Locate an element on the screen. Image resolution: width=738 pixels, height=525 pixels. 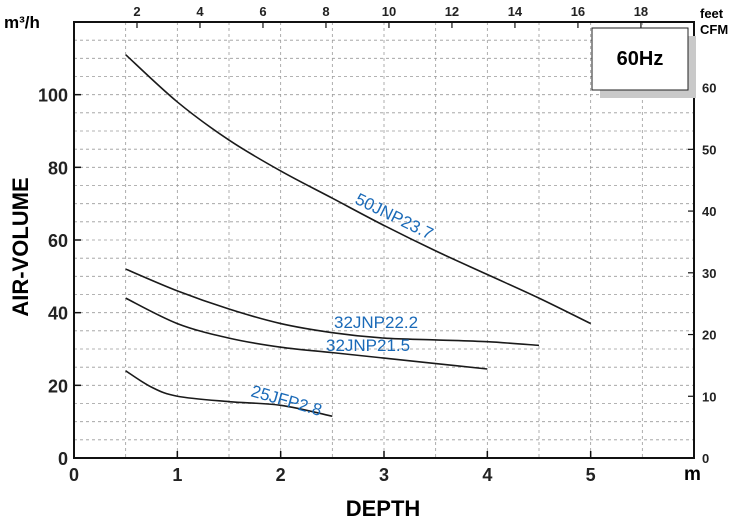
frequency-badge-label: 60Hz is located at coordinates (640, 59).